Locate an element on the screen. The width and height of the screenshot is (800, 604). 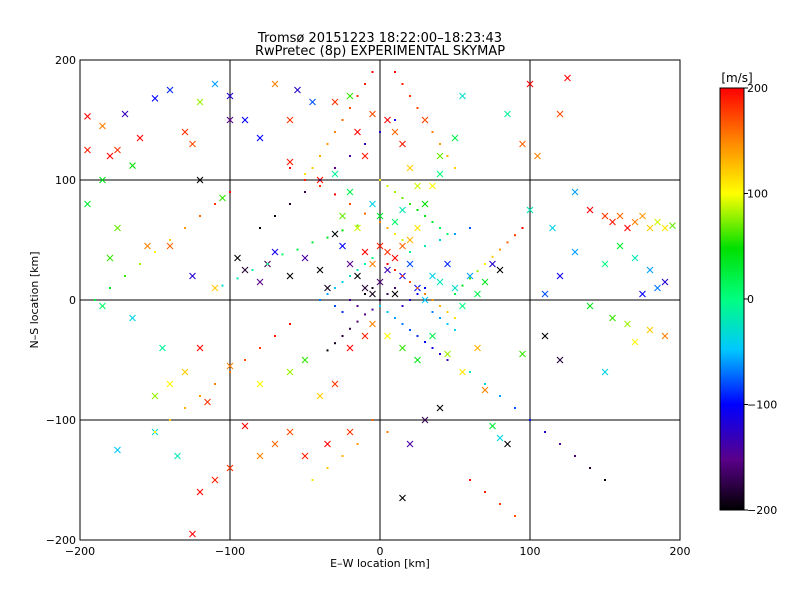
x-tick-label: −200 is located at coordinates (80, 551).